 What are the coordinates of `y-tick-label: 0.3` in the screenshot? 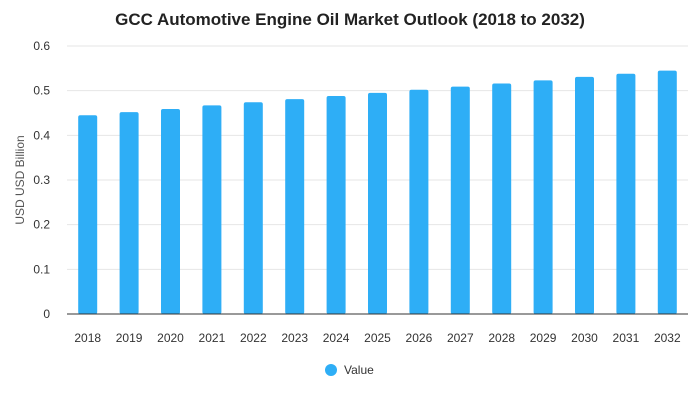 It's located at (41, 180).